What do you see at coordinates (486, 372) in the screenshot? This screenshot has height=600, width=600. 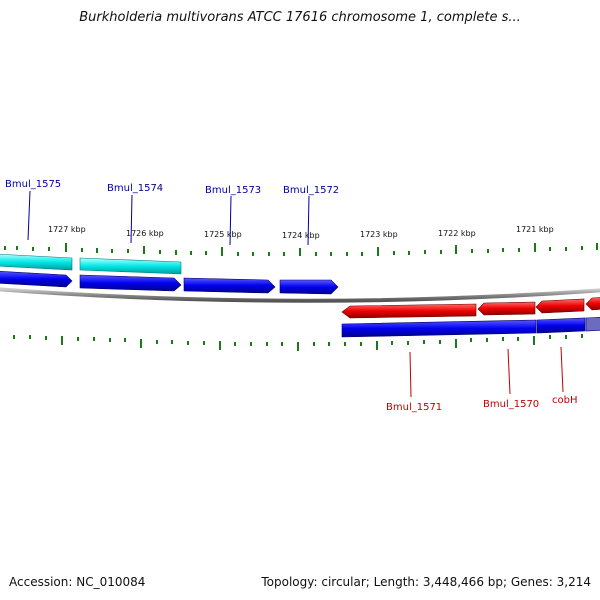 I see `leader-lines-bottom` at bounding box center [486, 372].